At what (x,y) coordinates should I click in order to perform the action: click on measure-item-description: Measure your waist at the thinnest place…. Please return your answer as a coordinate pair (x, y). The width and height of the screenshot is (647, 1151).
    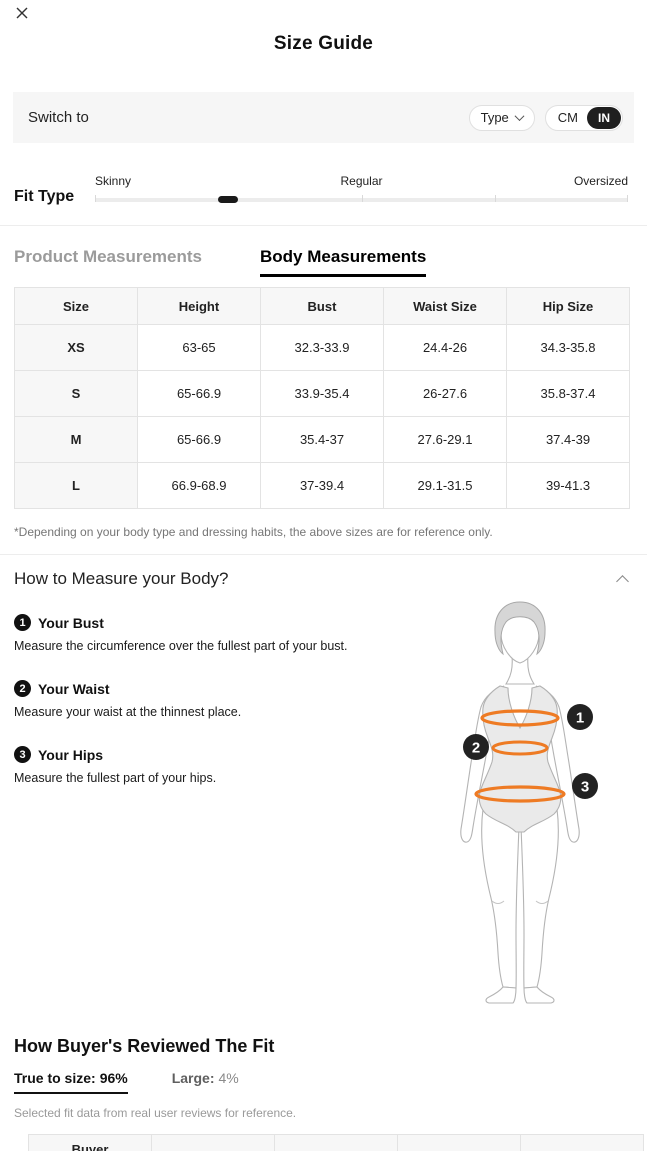
    Looking at the image, I should click on (128, 712).